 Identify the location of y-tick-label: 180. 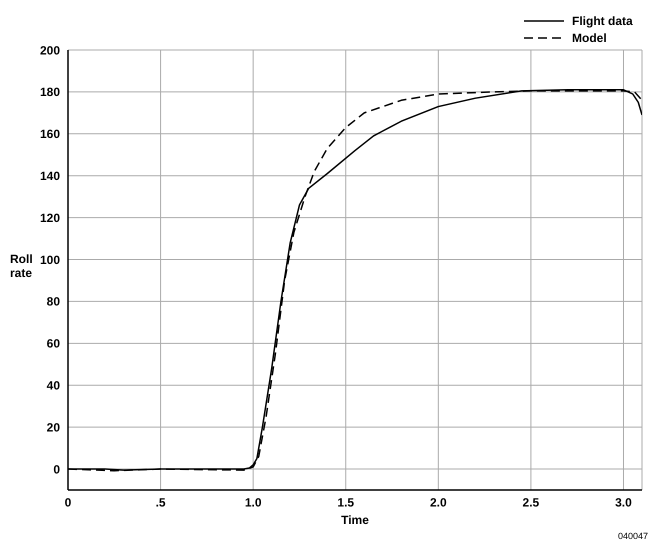
(50, 92).